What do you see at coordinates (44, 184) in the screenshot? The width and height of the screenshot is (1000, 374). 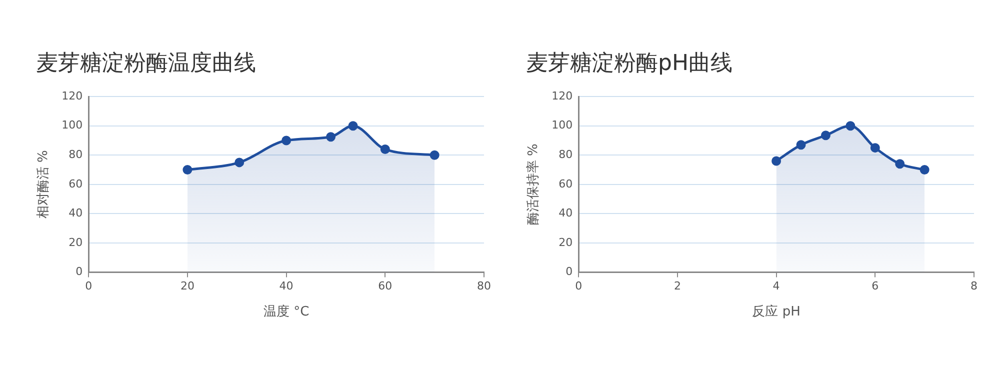 I see `y-axis-title: 相对酶活 %` at bounding box center [44, 184].